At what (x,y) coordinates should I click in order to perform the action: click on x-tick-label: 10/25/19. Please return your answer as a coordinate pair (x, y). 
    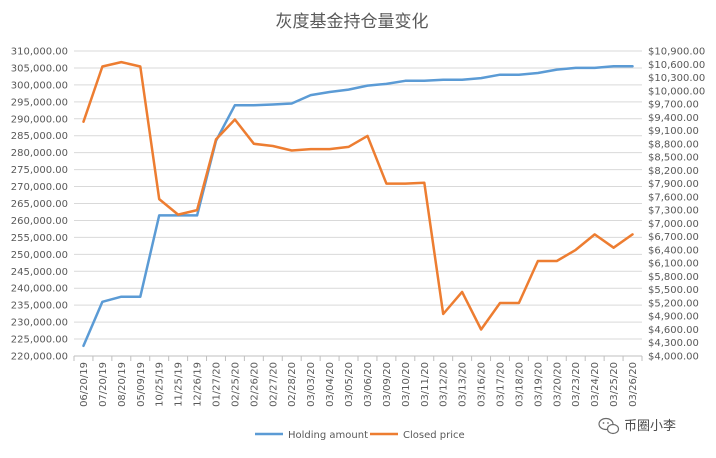
    Looking at the image, I should click on (160, 384).